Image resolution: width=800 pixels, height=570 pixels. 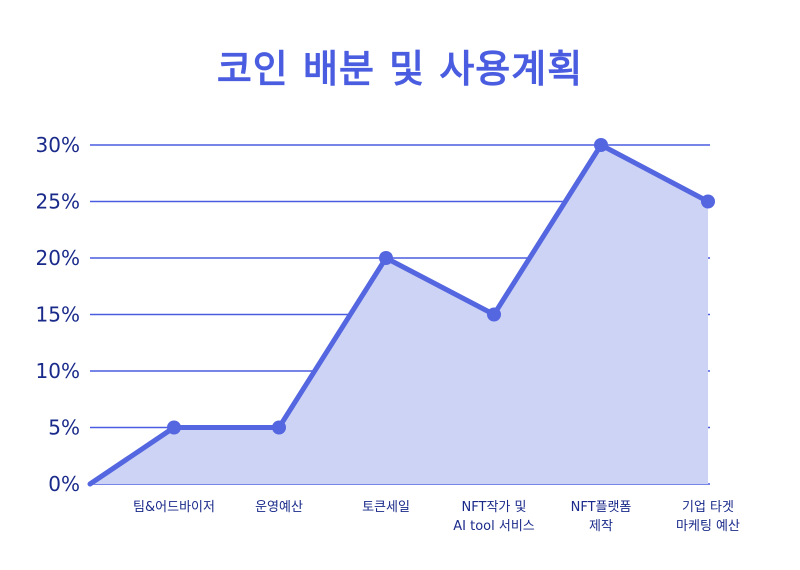 What do you see at coordinates (58, 145) in the screenshot?
I see `y-tick-label: 30%` at bounding box center [58, 145].